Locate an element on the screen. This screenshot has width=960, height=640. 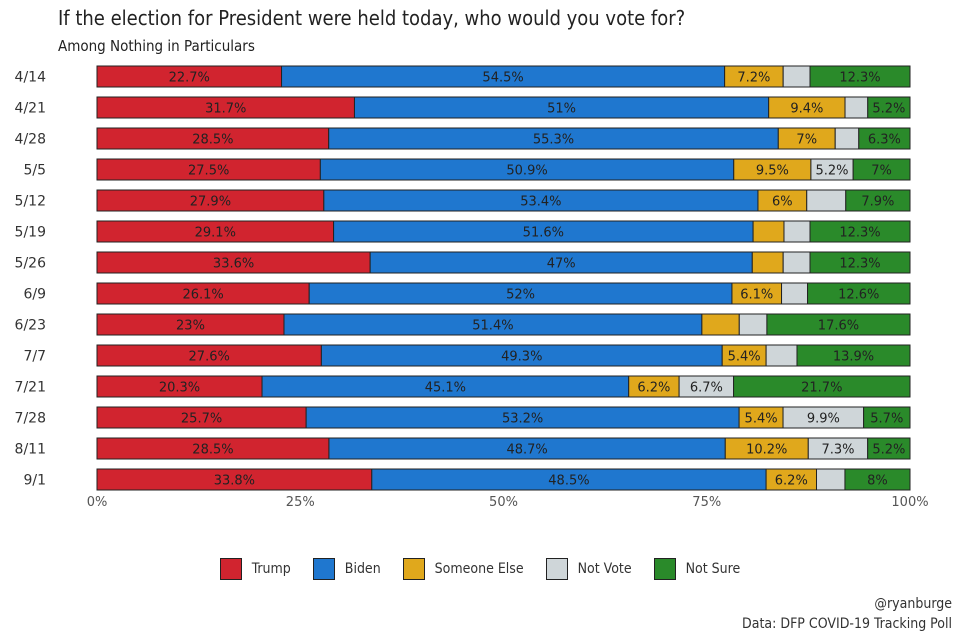
y-tick-label: 4/14 is located at coordinates (31, 78).